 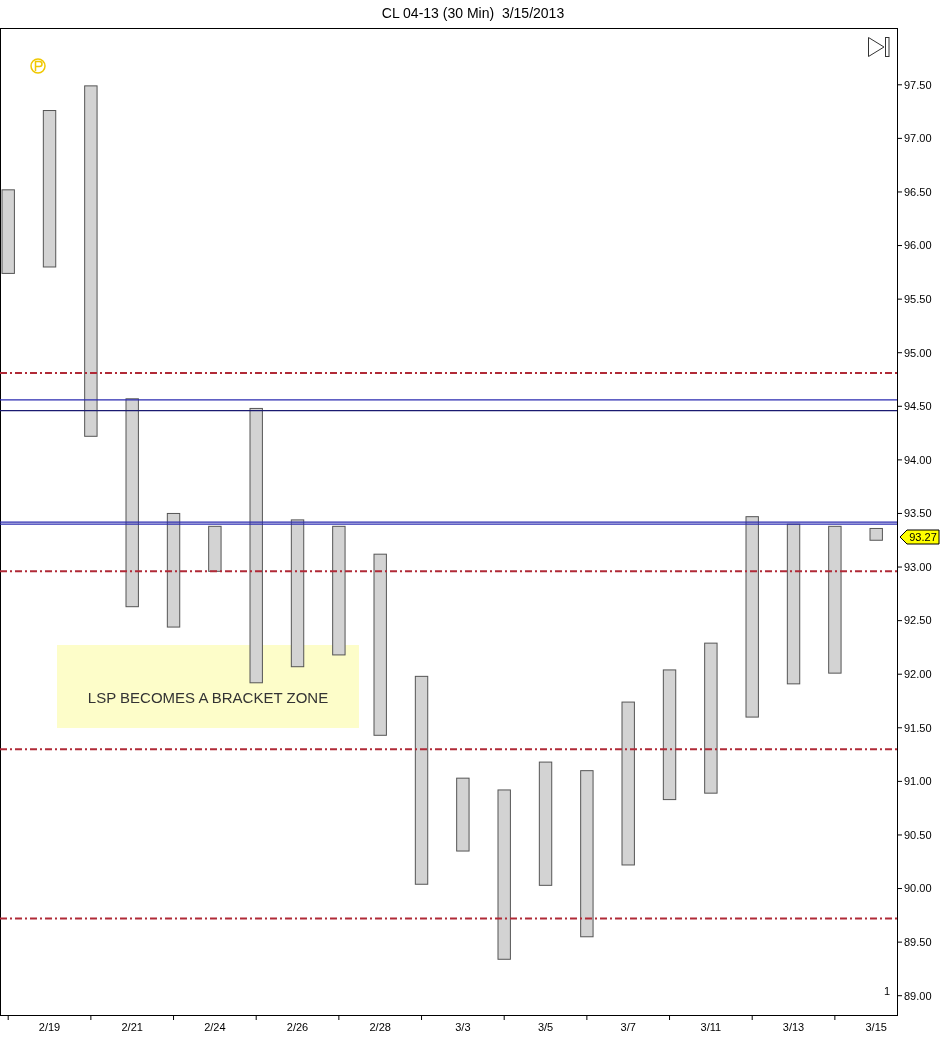 I want to click on y-tick-label: 93.50, so click(x=918, y=513).